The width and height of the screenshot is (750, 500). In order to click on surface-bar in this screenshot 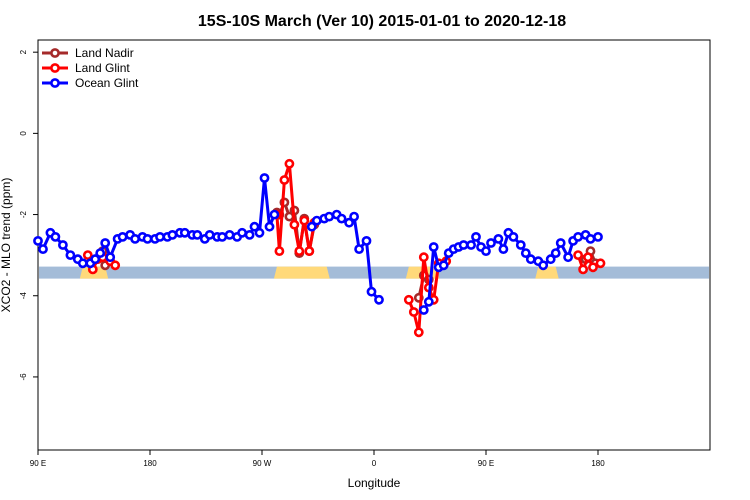, I will do `click(374, 272)`.